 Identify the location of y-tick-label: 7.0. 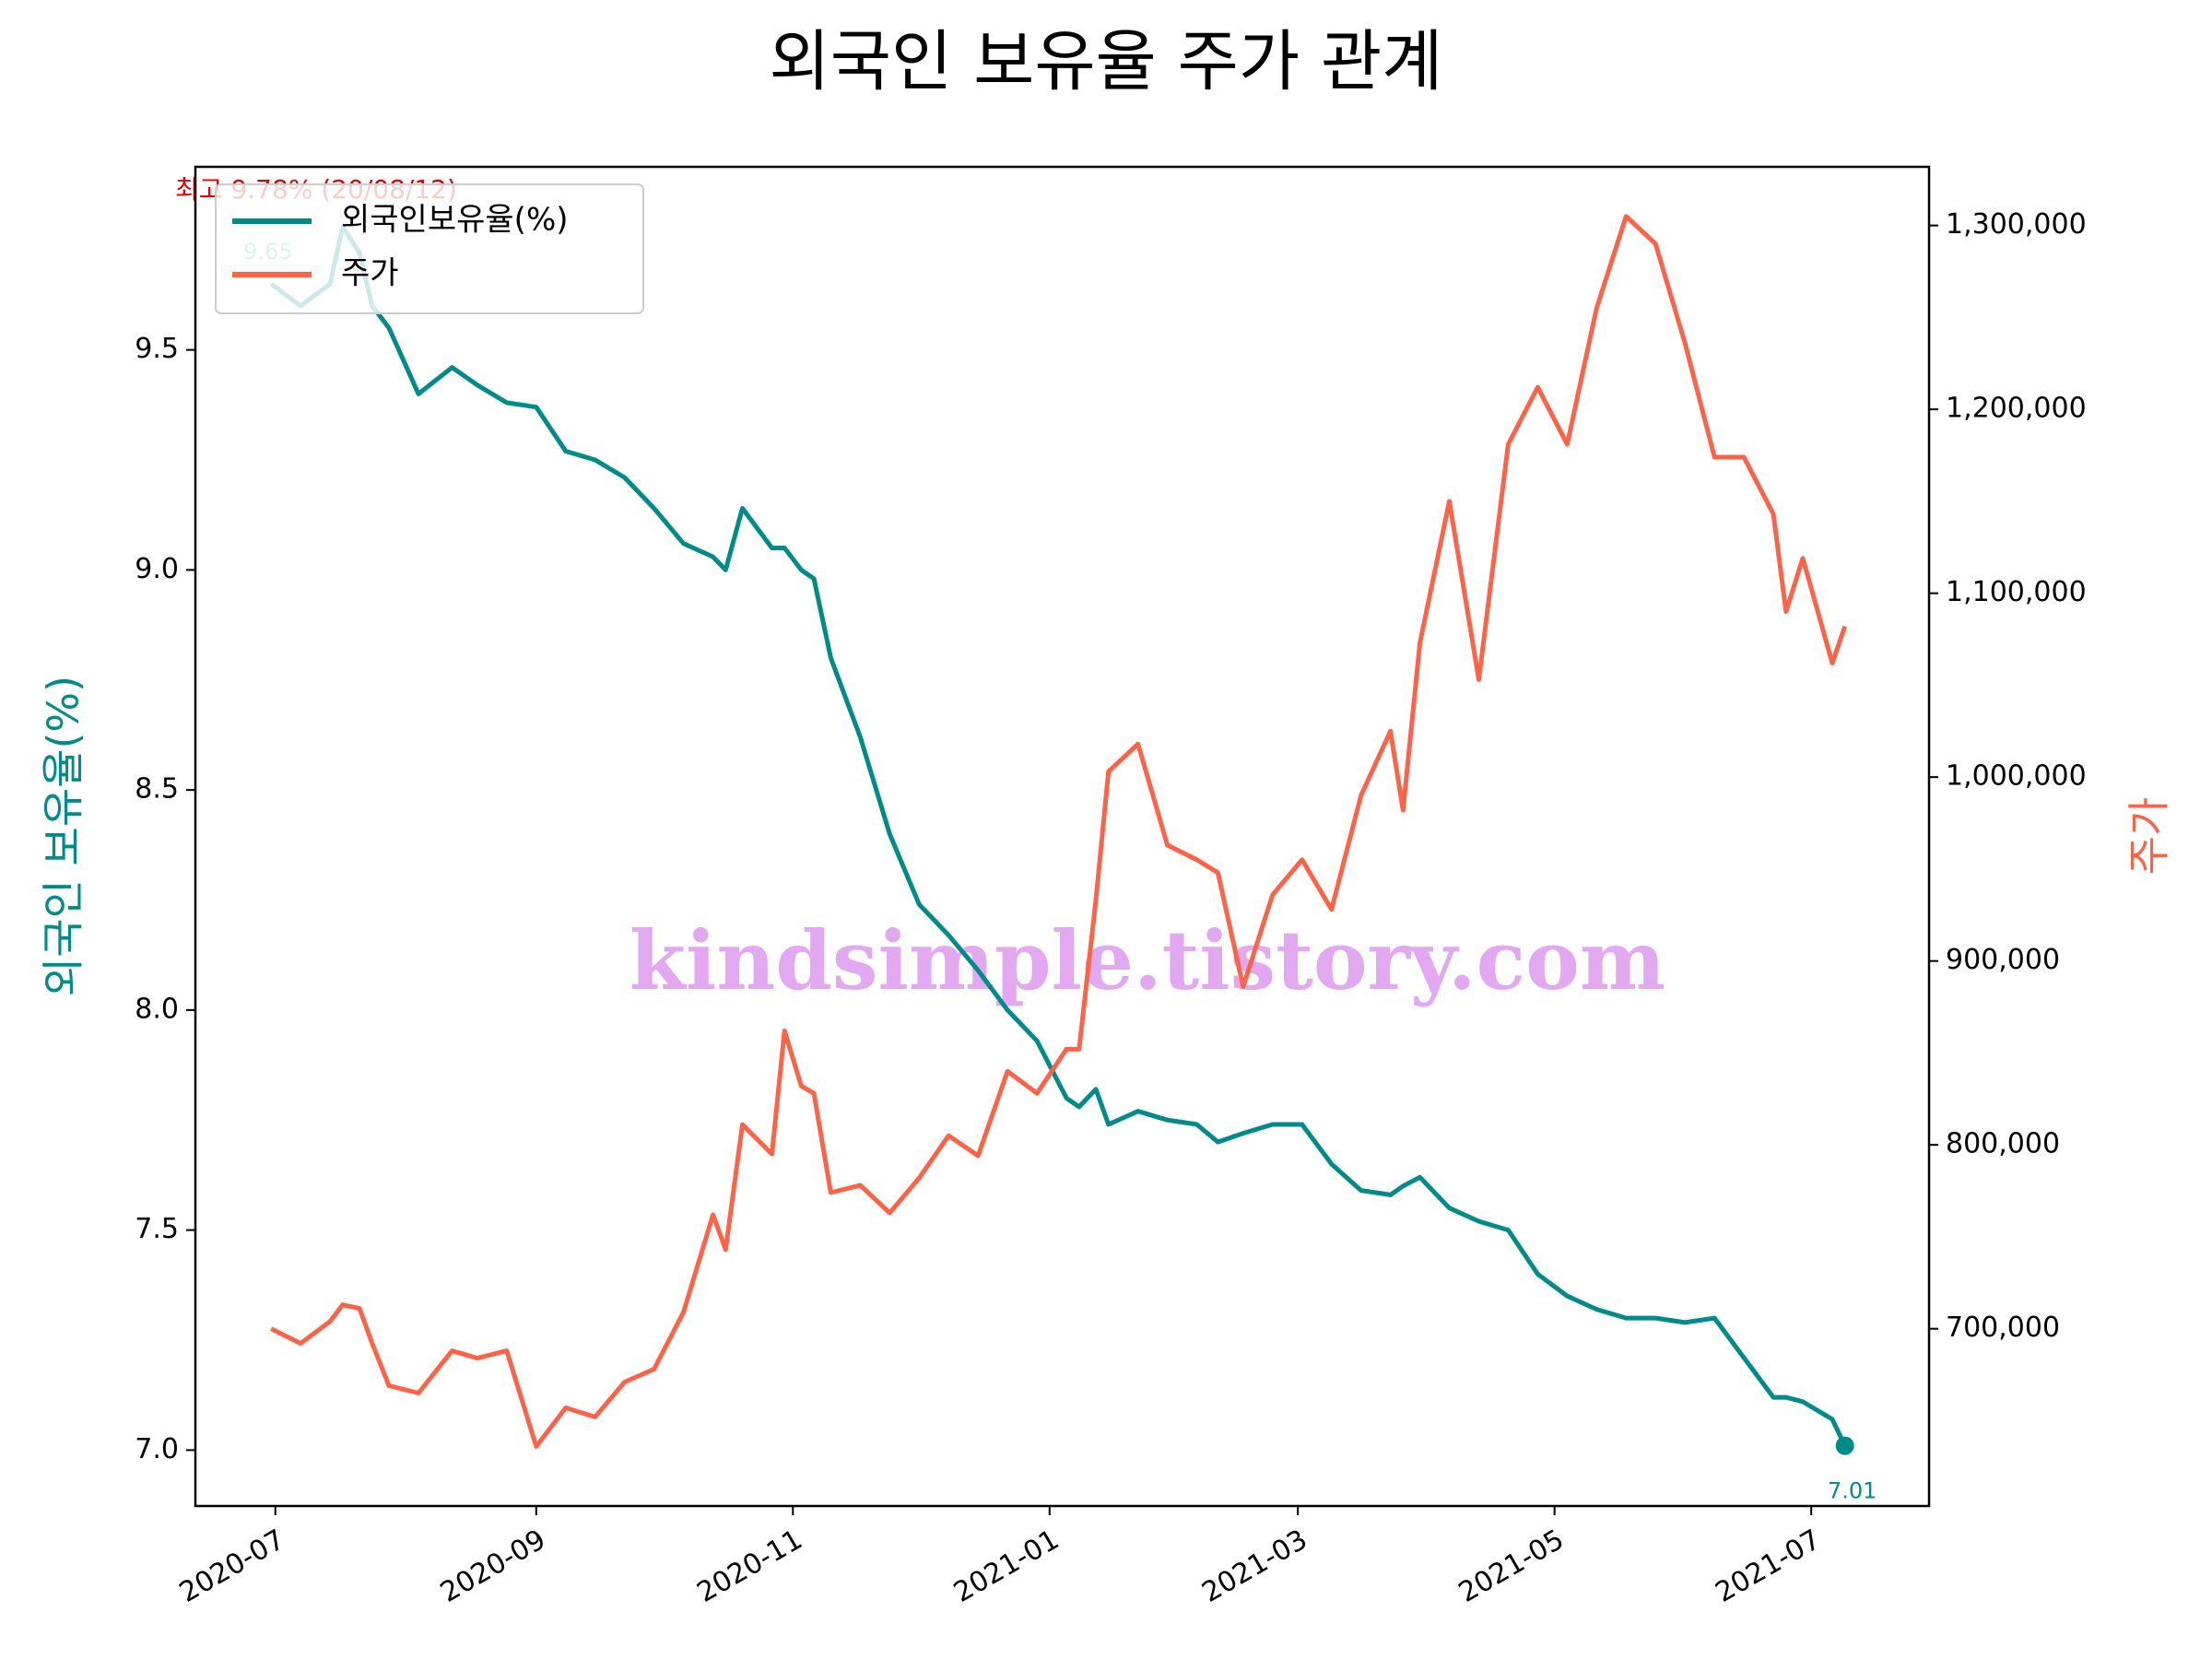
(157, 1449).